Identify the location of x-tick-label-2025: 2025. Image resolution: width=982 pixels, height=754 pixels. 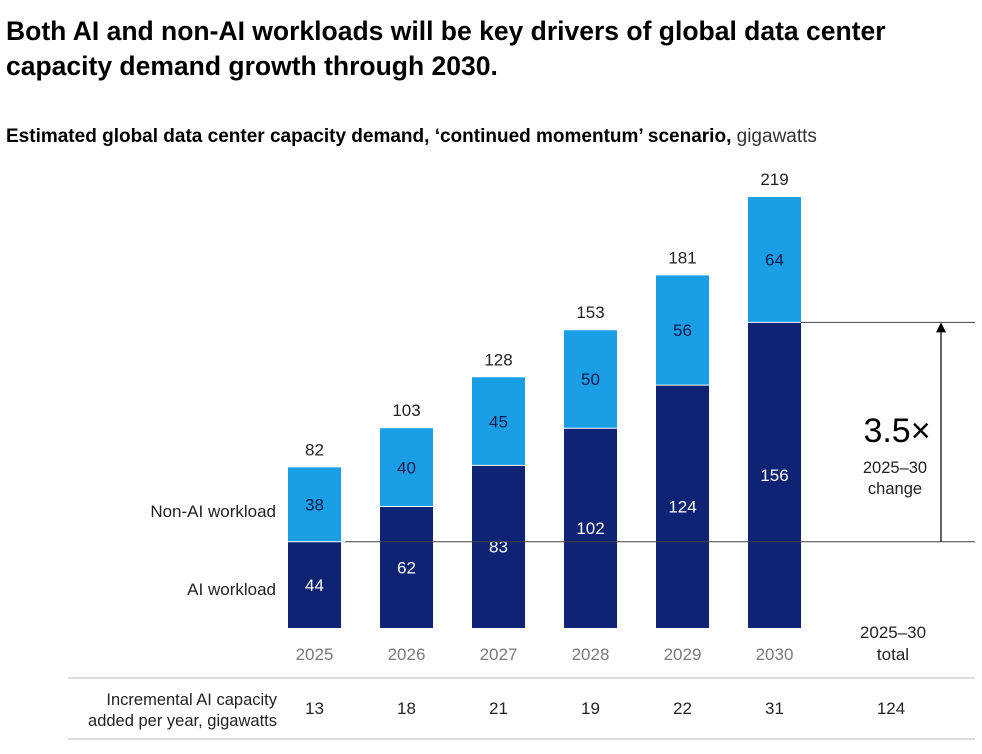
(315, 654).